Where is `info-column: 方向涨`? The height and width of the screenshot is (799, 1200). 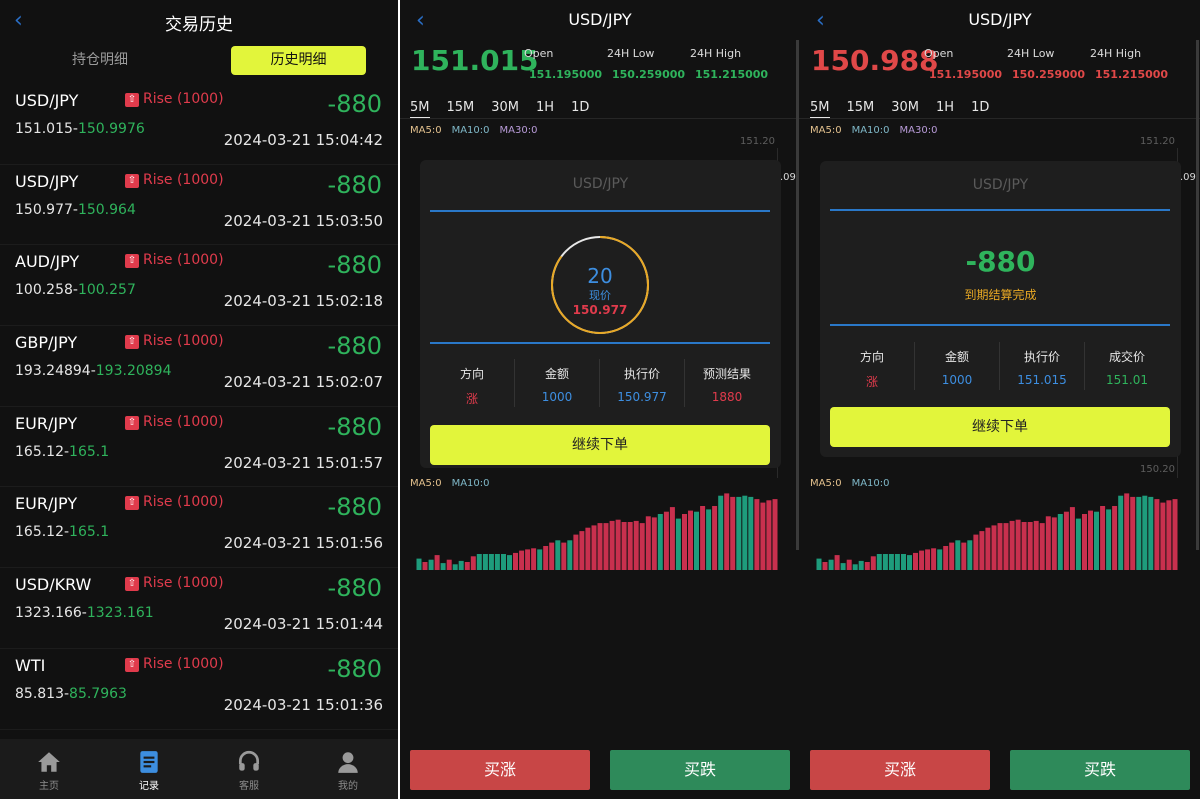
info-column: 方向涨 is located at coordinates (872, 369).